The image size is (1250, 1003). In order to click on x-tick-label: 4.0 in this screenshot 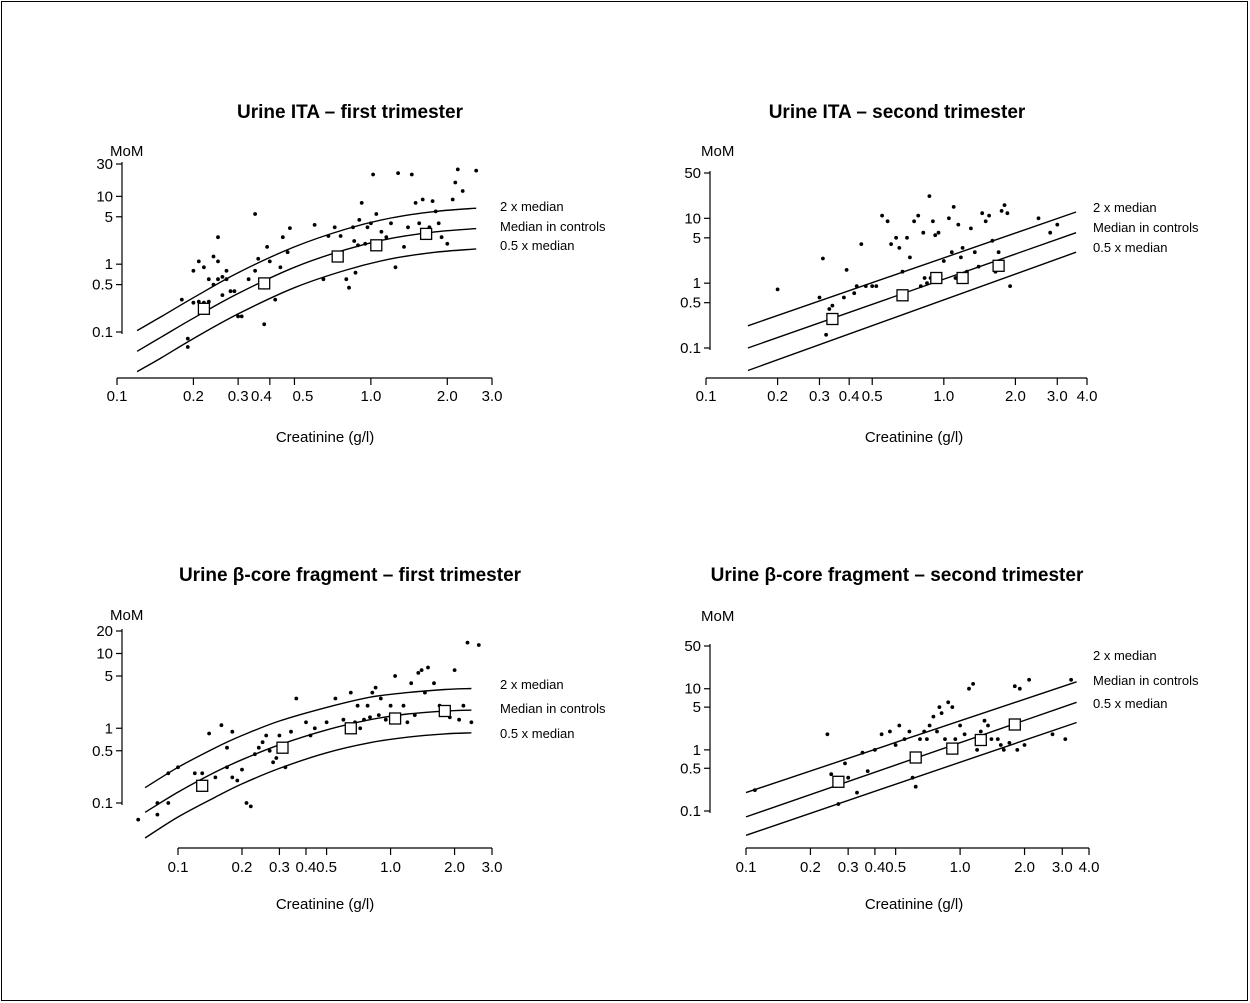, I will do `click(1087, 396)`.